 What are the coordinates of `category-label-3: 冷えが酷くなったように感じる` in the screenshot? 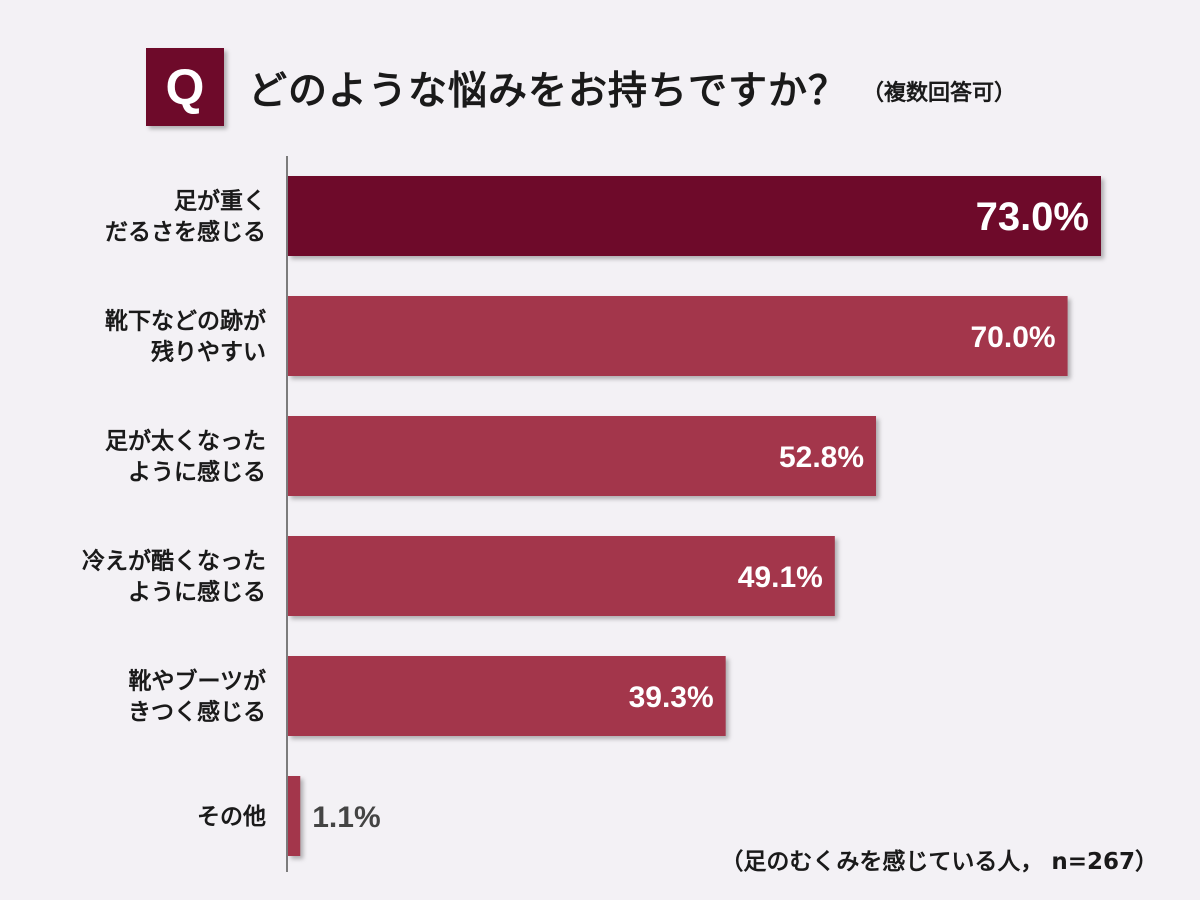 It's located at (174, 577).